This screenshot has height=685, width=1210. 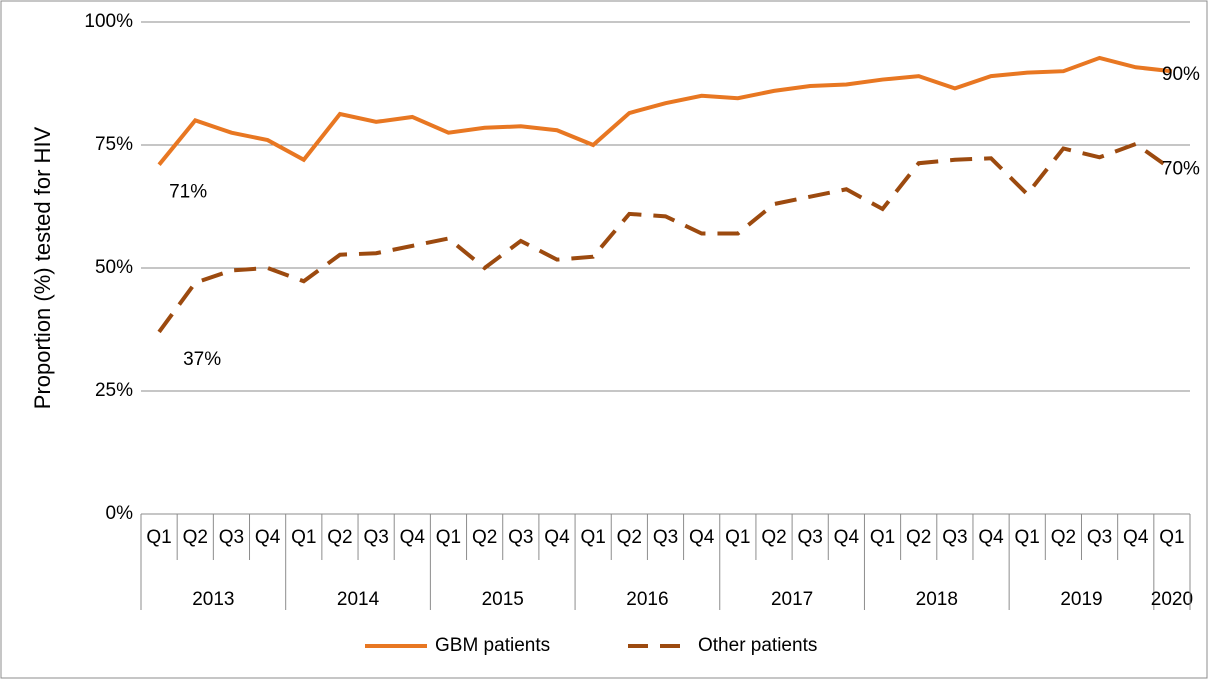 I want to click on x-group-label: 2018, so click(x=937, y=599).